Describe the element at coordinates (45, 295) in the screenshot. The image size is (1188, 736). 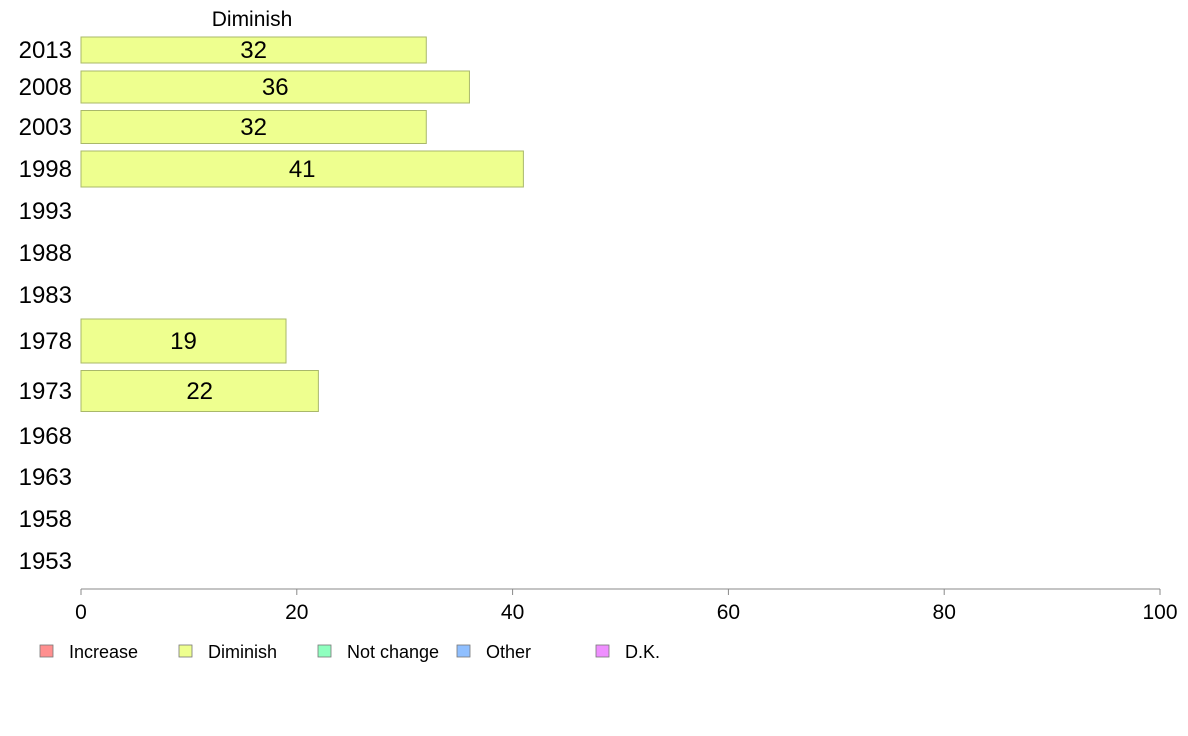
I see `y-label-1983: 1983` at that location.